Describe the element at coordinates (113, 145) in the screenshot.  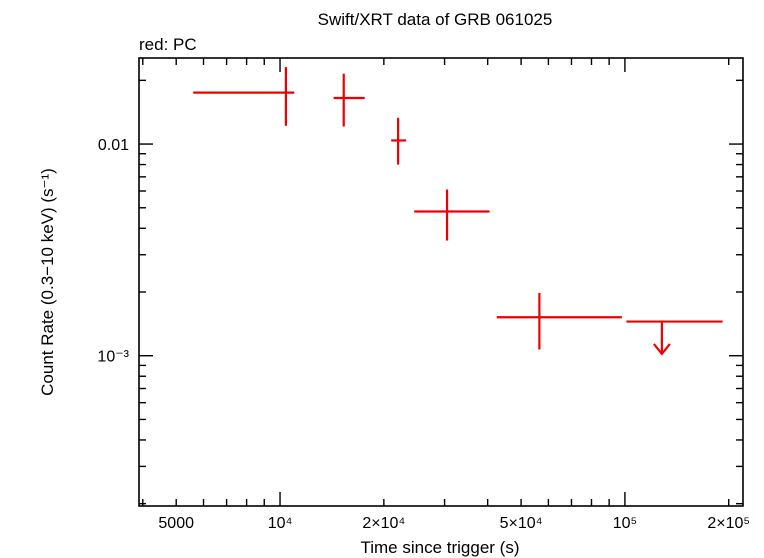
I see `y-tick-label: 0.01` at that location.